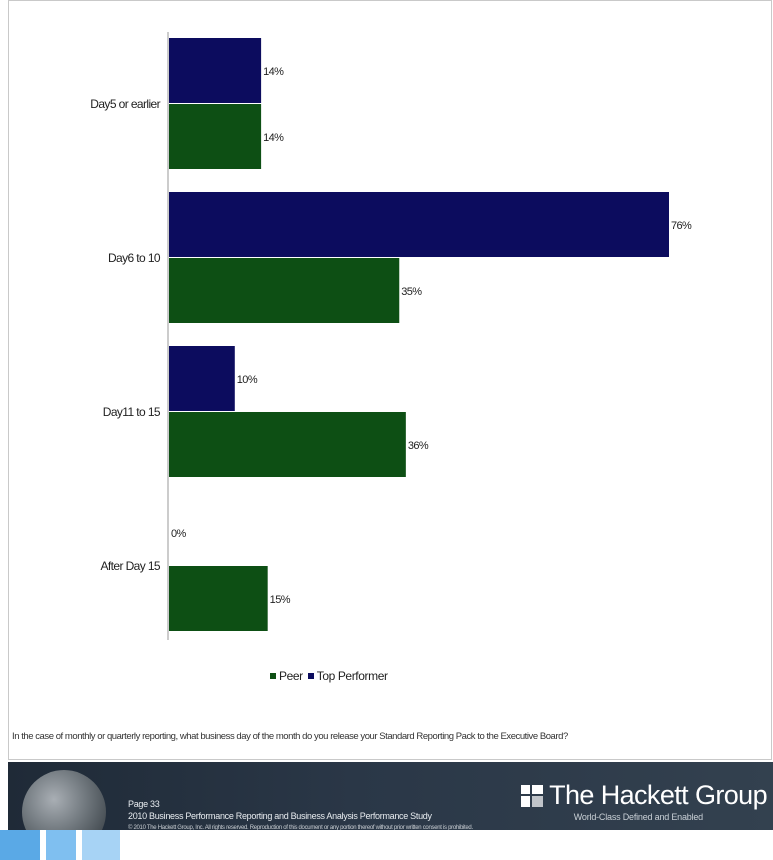 This screenshot has width=773, height=860. What do you see at coordinates (681, 226) in the screenshot?
I see `data-label-top-performer-day6-to-10: 76%` at bounding box center [681, 226].